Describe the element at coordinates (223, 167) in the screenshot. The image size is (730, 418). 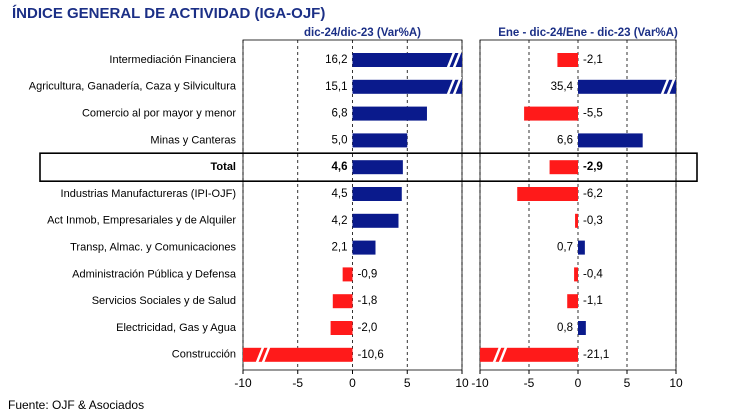
I see `category-label: Total` at that location.